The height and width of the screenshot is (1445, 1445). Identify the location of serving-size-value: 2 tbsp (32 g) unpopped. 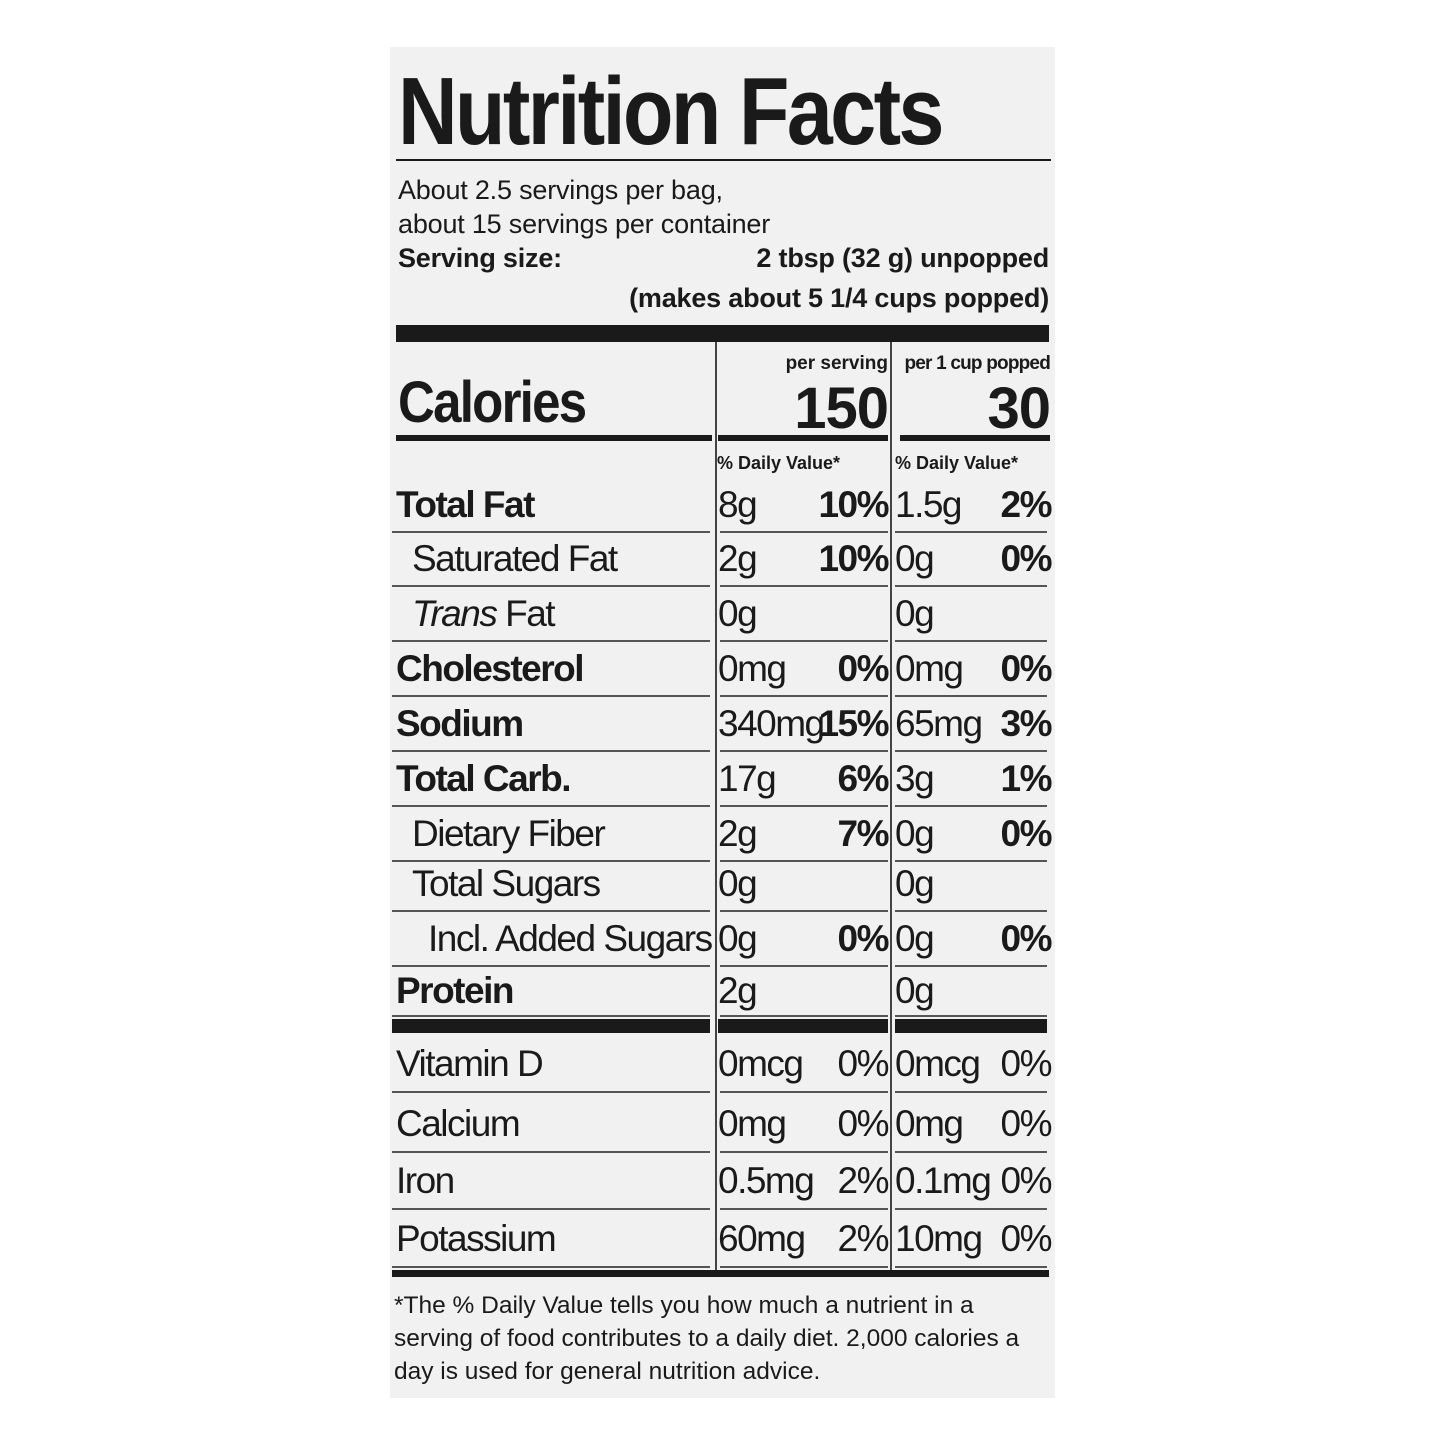
(902, 258).